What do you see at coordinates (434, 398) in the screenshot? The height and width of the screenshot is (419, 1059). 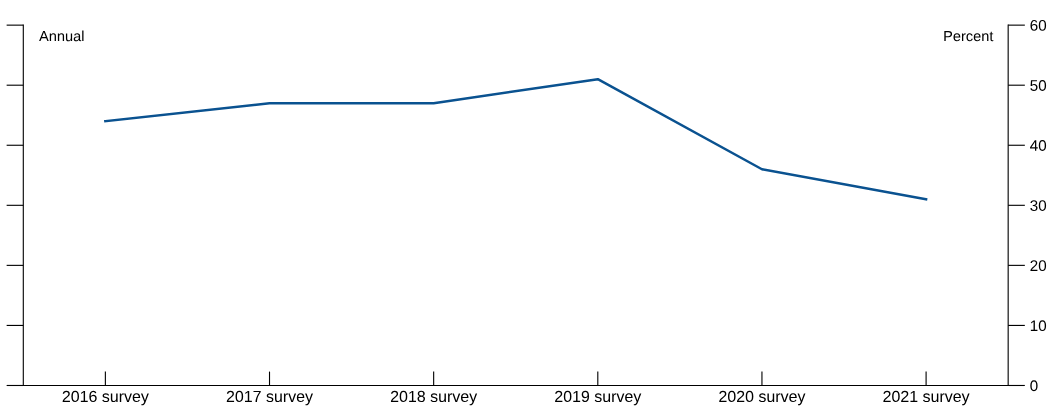 I see `x-tick-label: 2018 survey` at bounding box center [434, 398].